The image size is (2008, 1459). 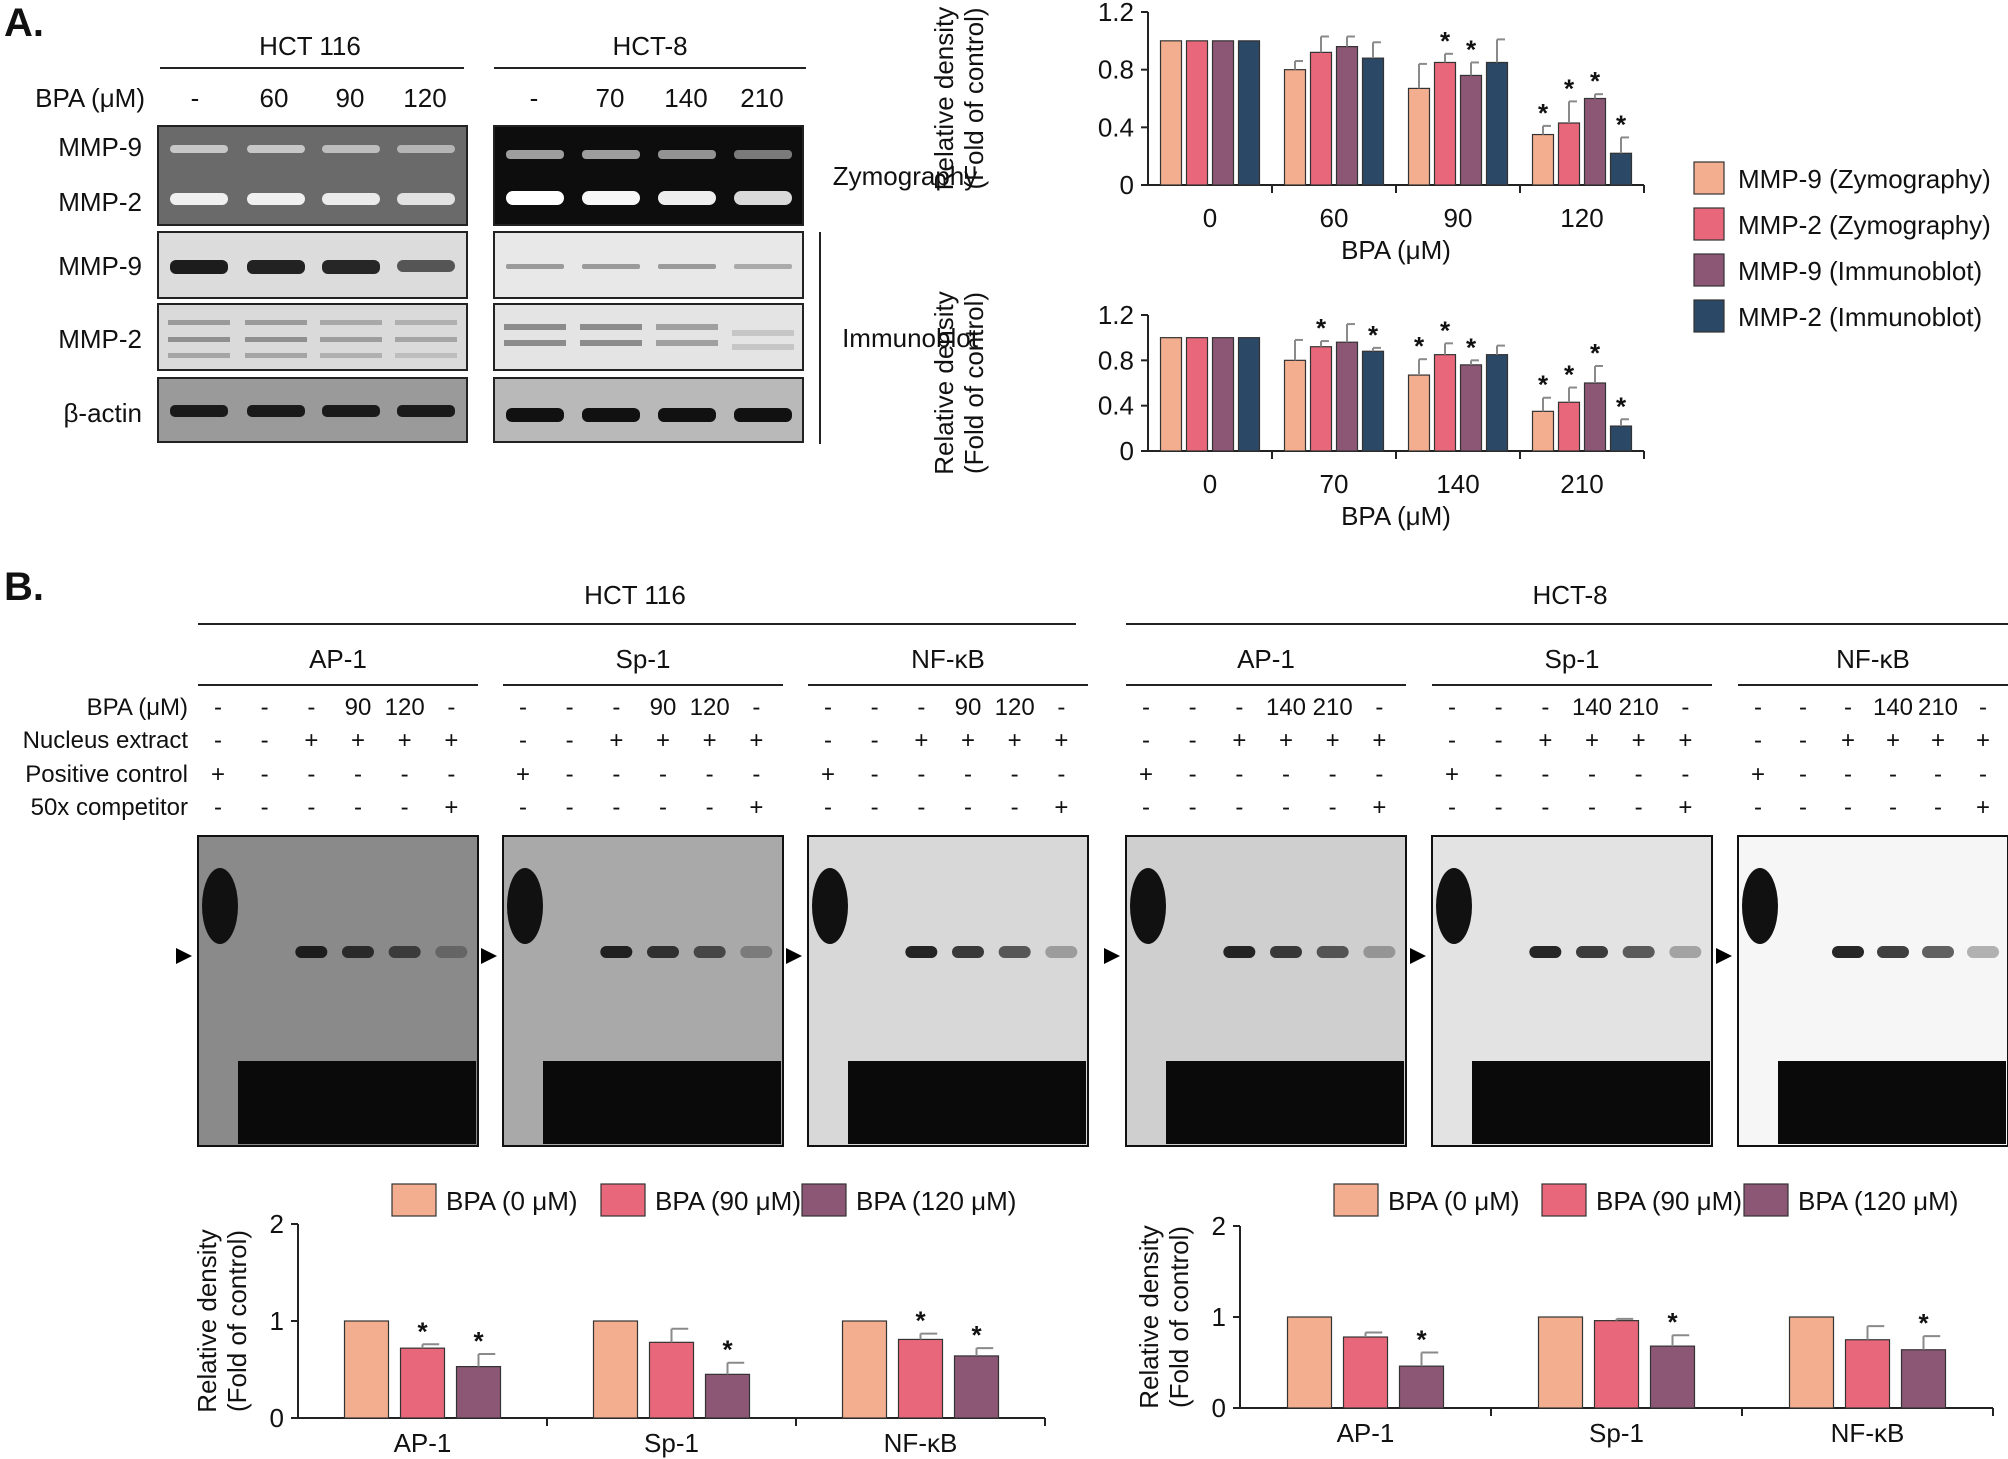 What do you see at coordinates (1356, 1200) in the screenshot?
I see `legend-swatch` at bounding box center [1356, 1200].